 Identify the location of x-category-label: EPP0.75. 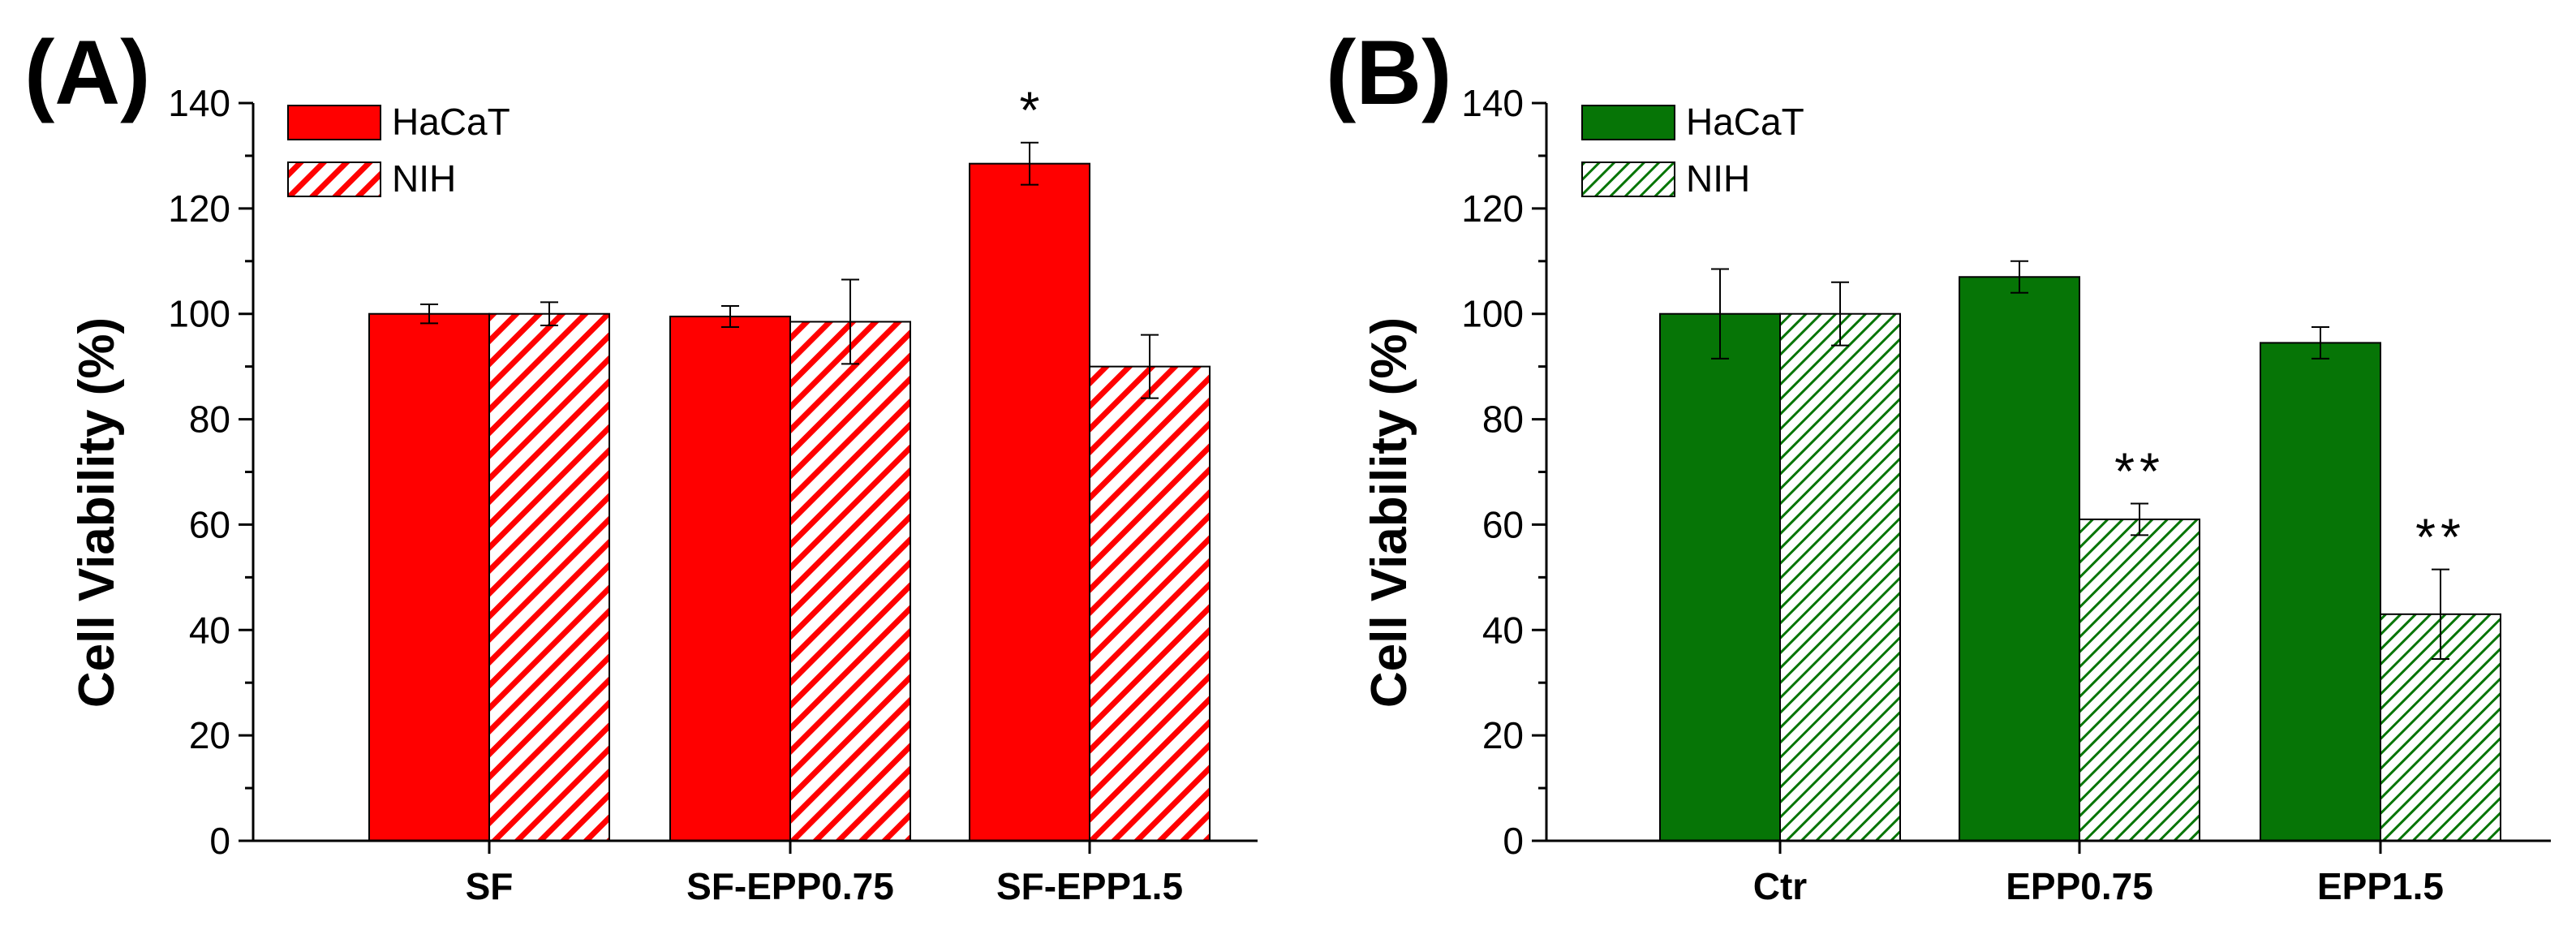
(2079, 886).